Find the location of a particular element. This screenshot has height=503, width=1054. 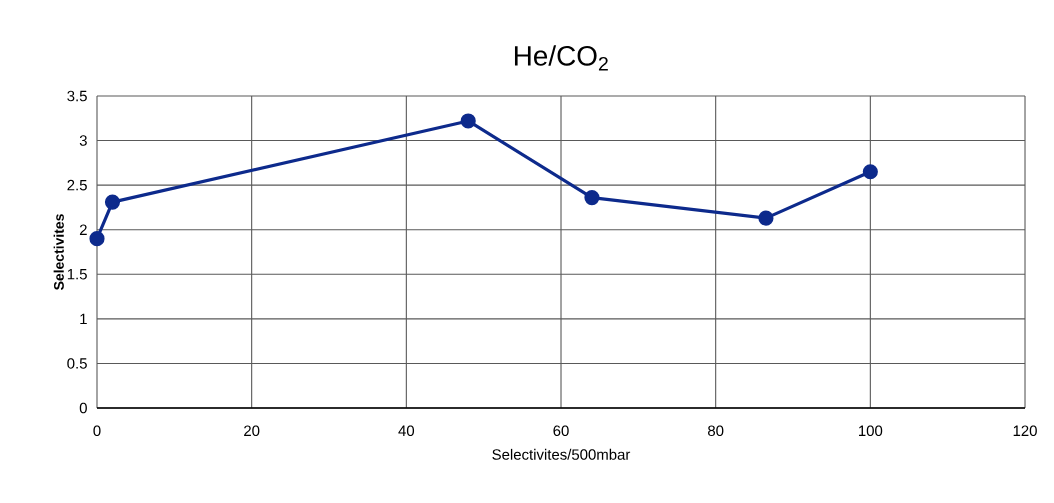

x-axis-title: Selectivites/500mbar is located at coordinates (561, 454).